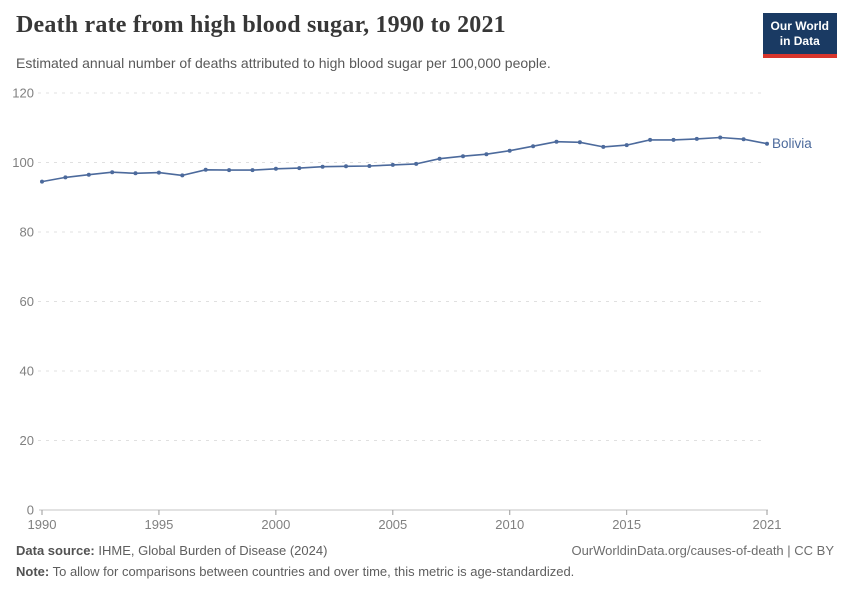 Image resolution: width=850 pixels, height=600 pixels. I want to click on x-tick-label: 2015, so click(626, 524).